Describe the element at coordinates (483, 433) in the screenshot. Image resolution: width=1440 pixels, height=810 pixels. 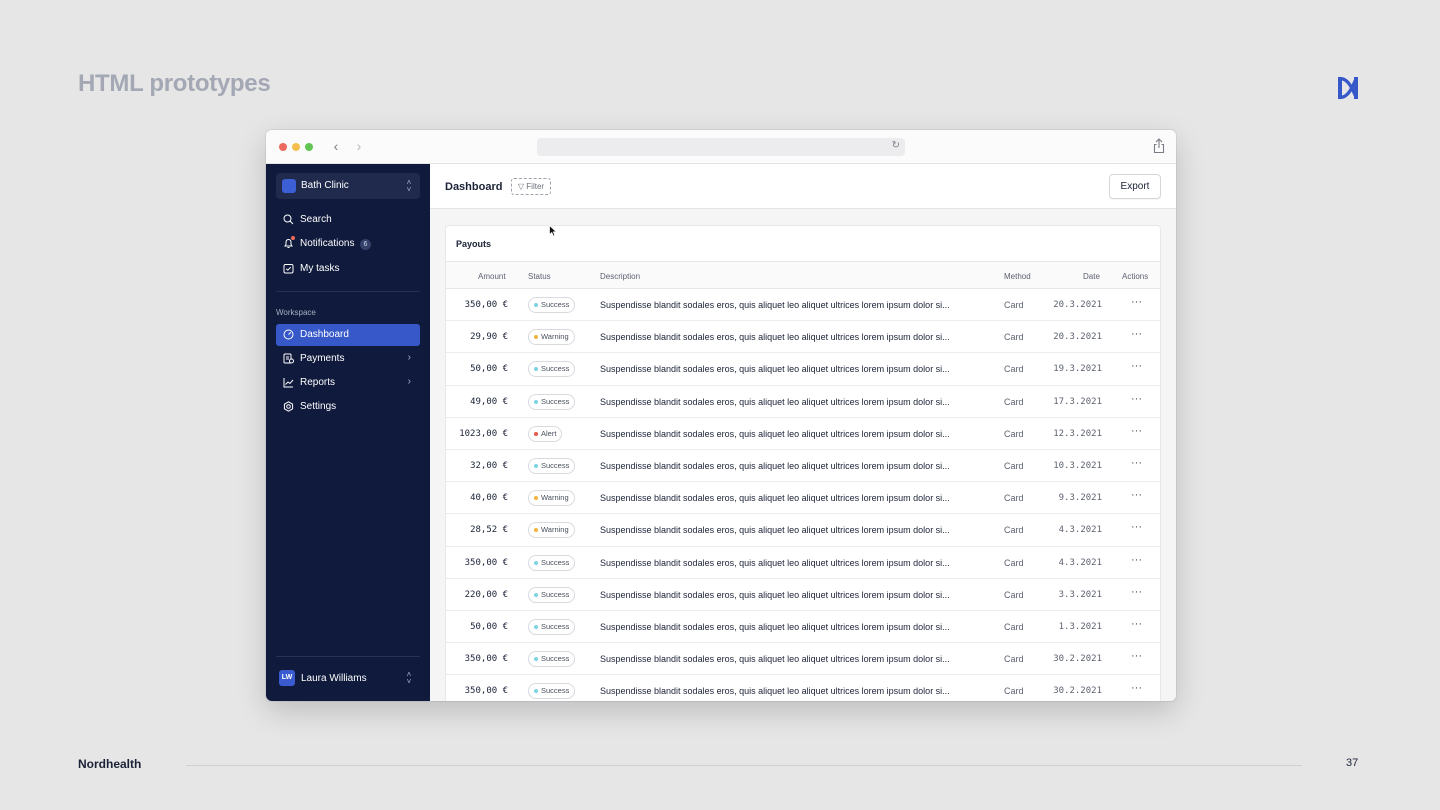
I see `amount-cell: 1023,00 €` at that location.